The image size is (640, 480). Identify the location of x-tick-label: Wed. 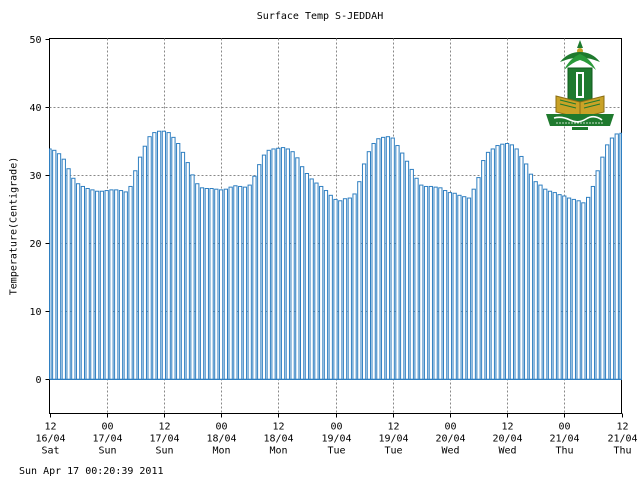
(507, 451).